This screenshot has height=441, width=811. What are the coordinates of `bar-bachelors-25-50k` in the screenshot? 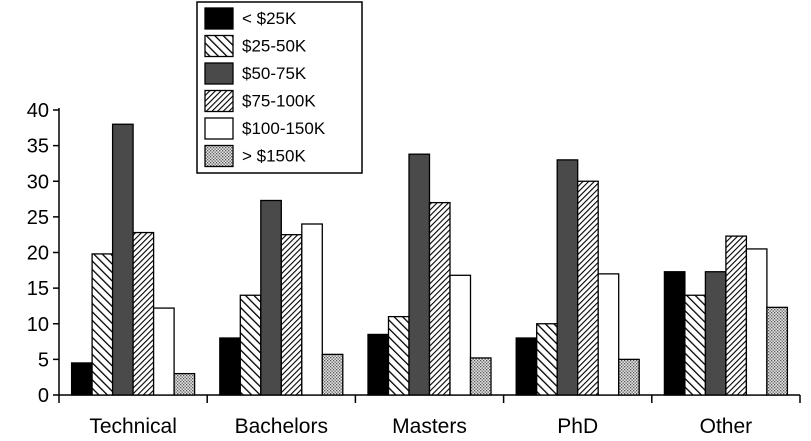 It's located at (250, 345).